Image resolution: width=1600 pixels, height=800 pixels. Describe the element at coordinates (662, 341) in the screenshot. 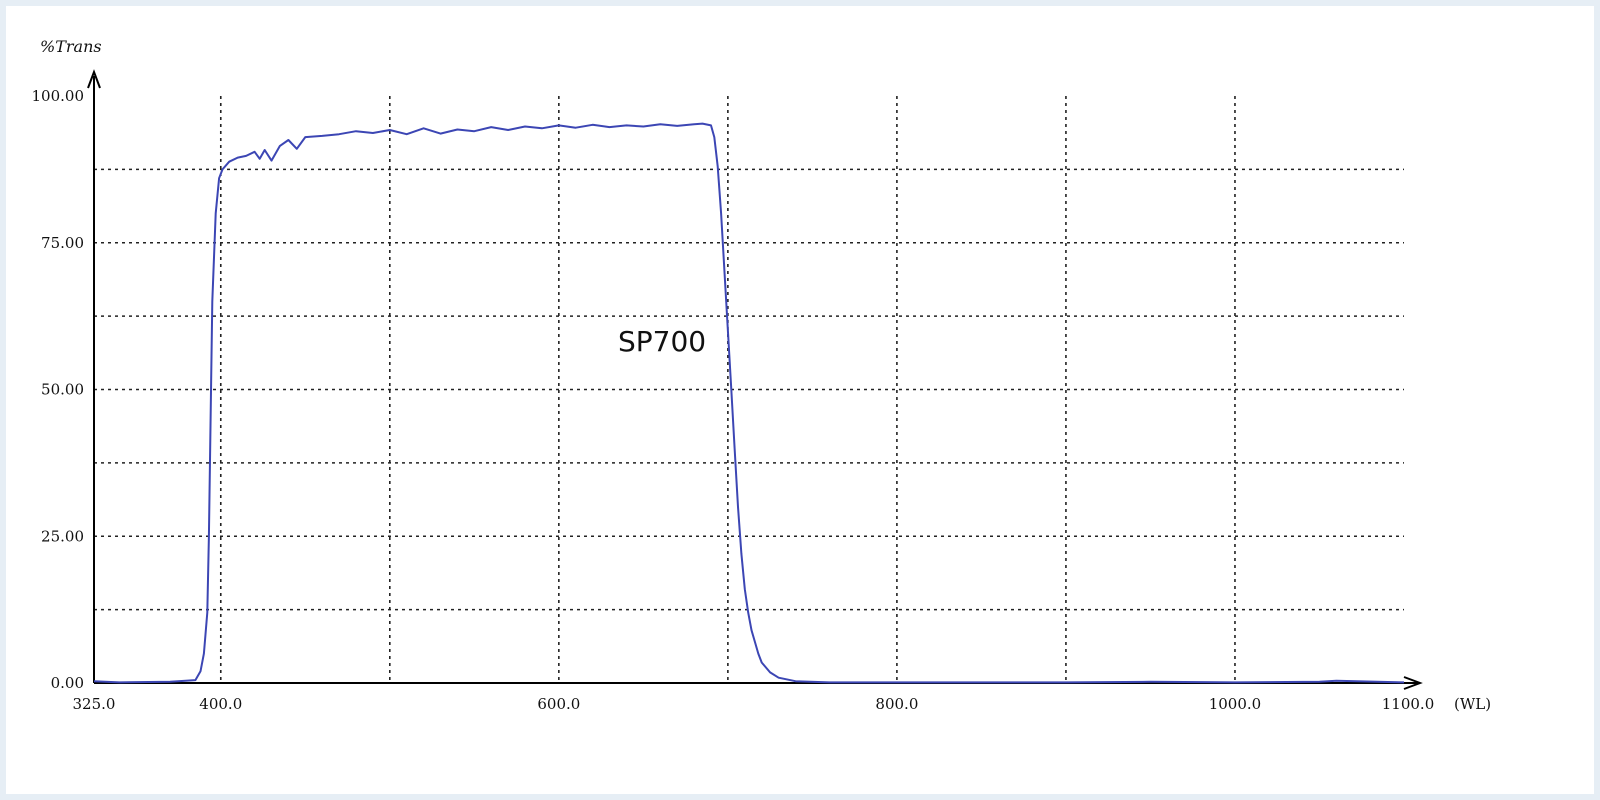

I see `annotation-sp700: SP700` at that location.